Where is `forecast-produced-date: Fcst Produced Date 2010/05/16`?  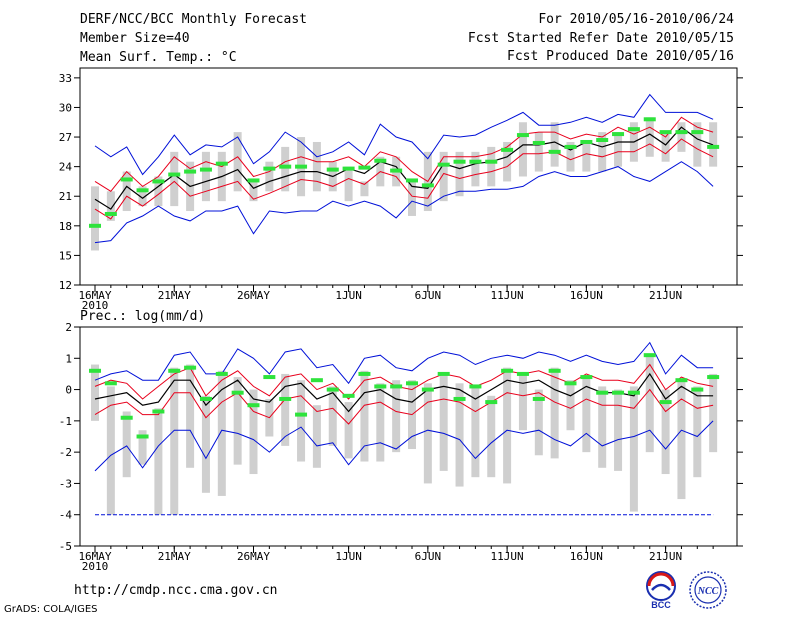
forecast-produced-date: Fcst Produced Date 2010/05/16 is located at coordinates (620, 56).